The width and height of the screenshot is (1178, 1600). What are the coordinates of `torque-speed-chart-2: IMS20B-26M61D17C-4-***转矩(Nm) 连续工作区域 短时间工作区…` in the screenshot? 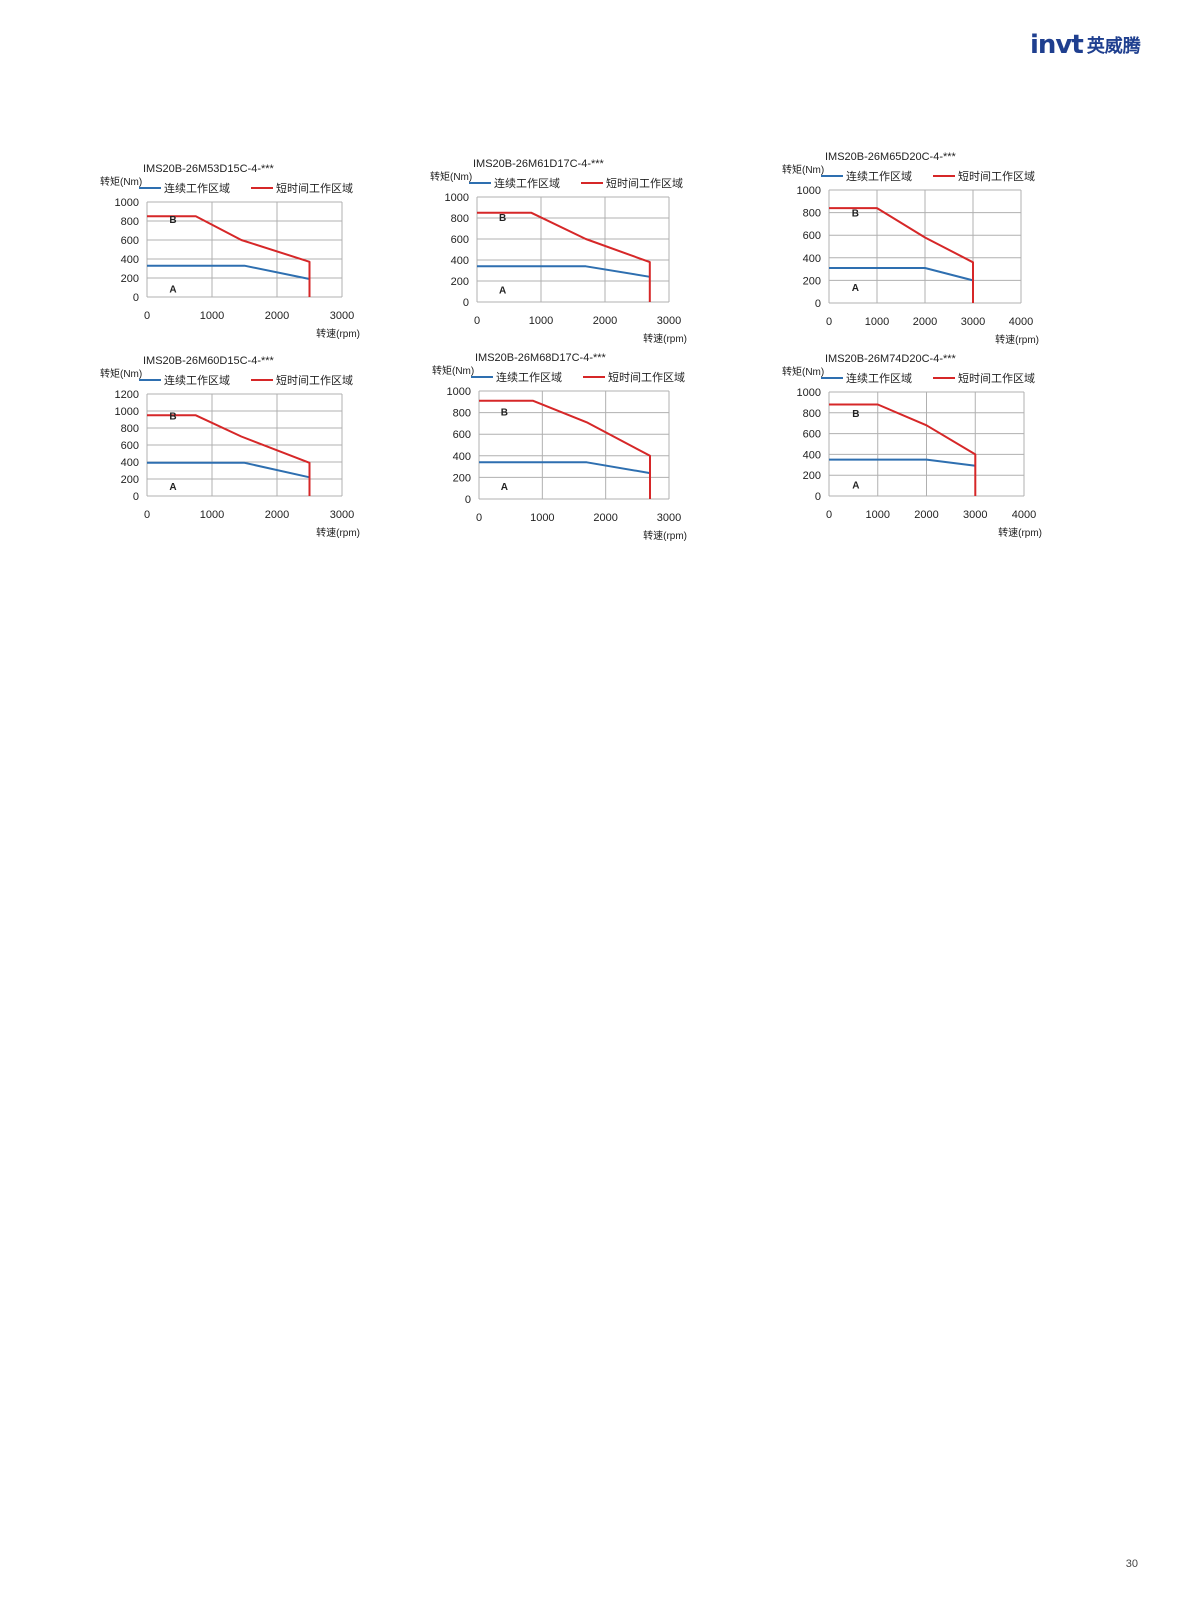 It's located at (558, 251).